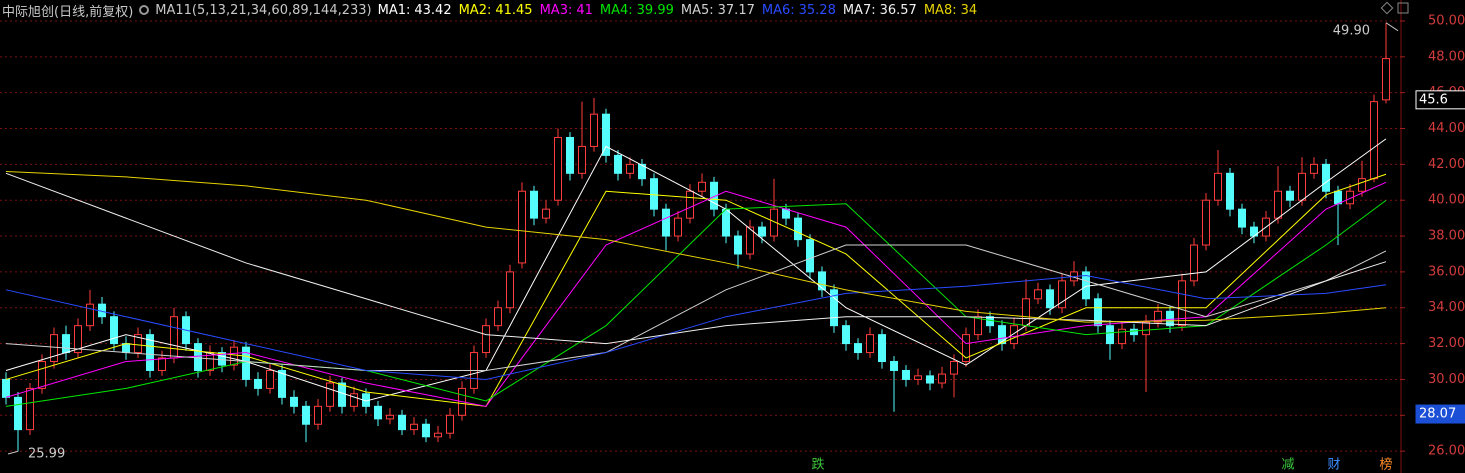 The image size is (1465, 473). Describe the element at coordinates (263, 10) in the screenshot. I see `indicator: MA11(5,13,21,34,60,89,144,233)` at that location.